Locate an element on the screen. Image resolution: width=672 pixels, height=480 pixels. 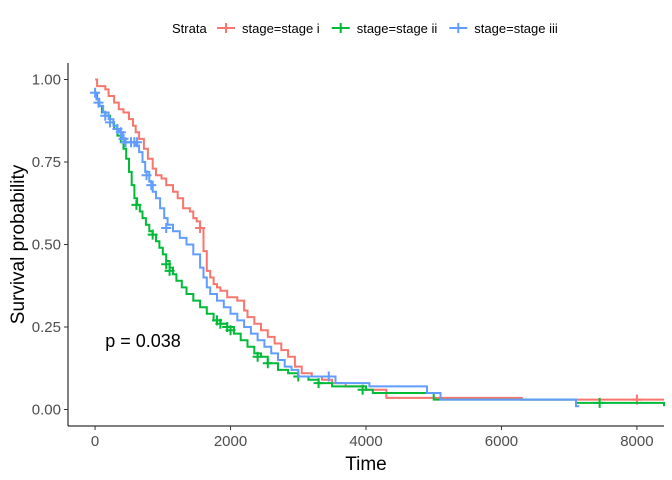
x-tick-label: 0 is located at coordinates (95, 441).